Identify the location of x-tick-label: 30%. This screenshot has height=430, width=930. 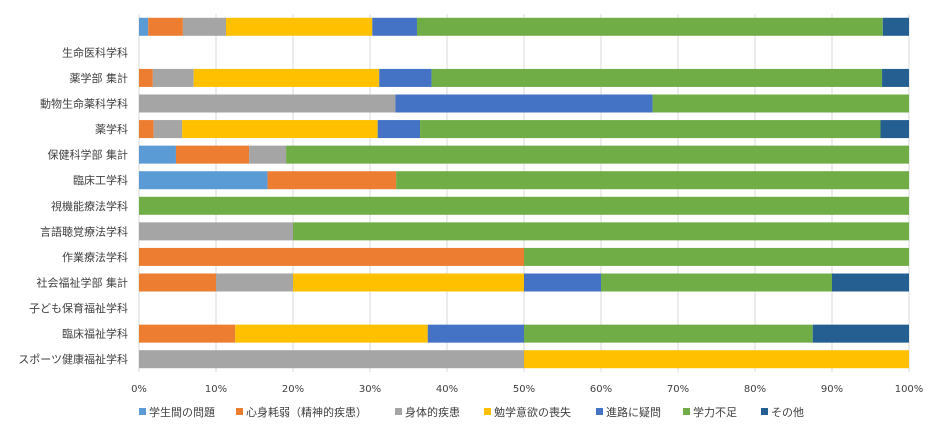
(370, 389).